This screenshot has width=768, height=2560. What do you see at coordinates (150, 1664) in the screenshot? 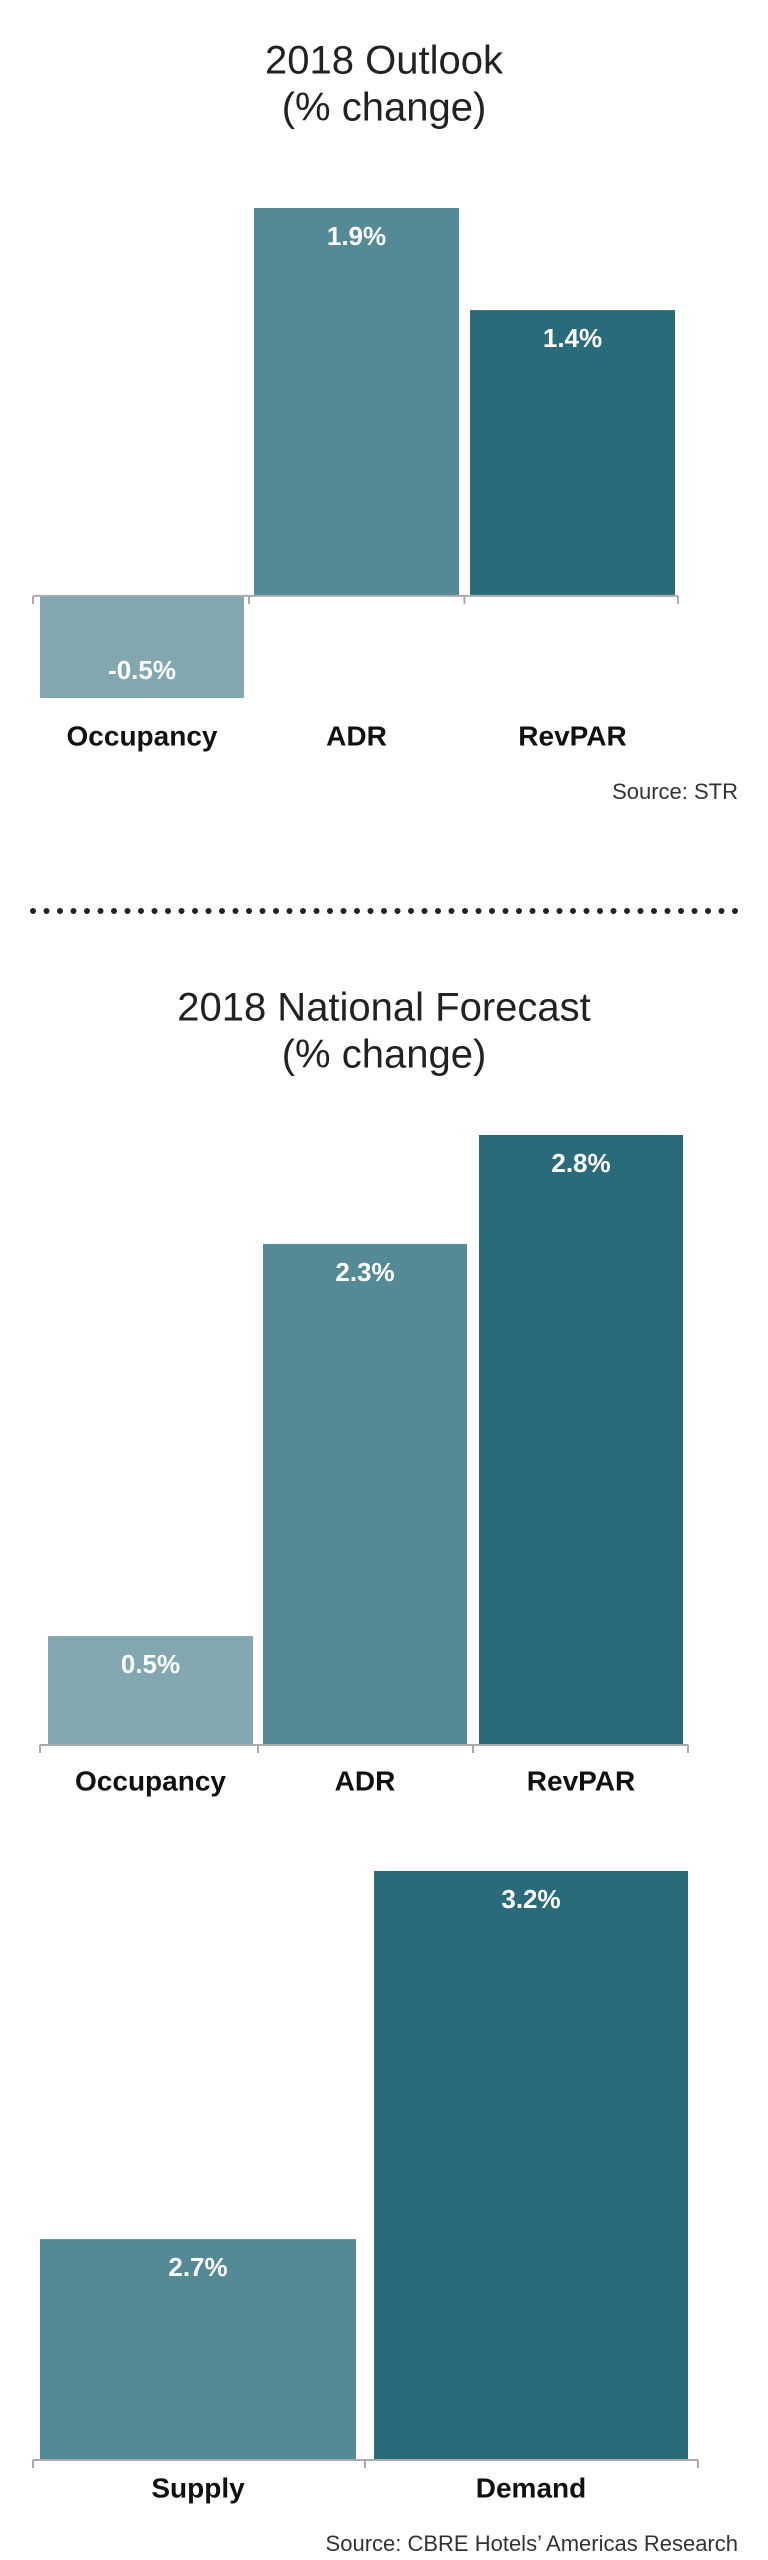
I see `value-label: 0.5%` at bounding box center [150, 1664].